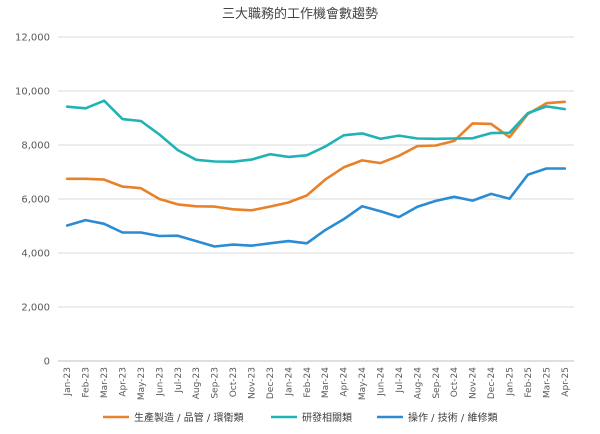 The height and width of the screenshot is (434, 600). I want to click on x-tick-label: Dec-23, so click(271, 383).